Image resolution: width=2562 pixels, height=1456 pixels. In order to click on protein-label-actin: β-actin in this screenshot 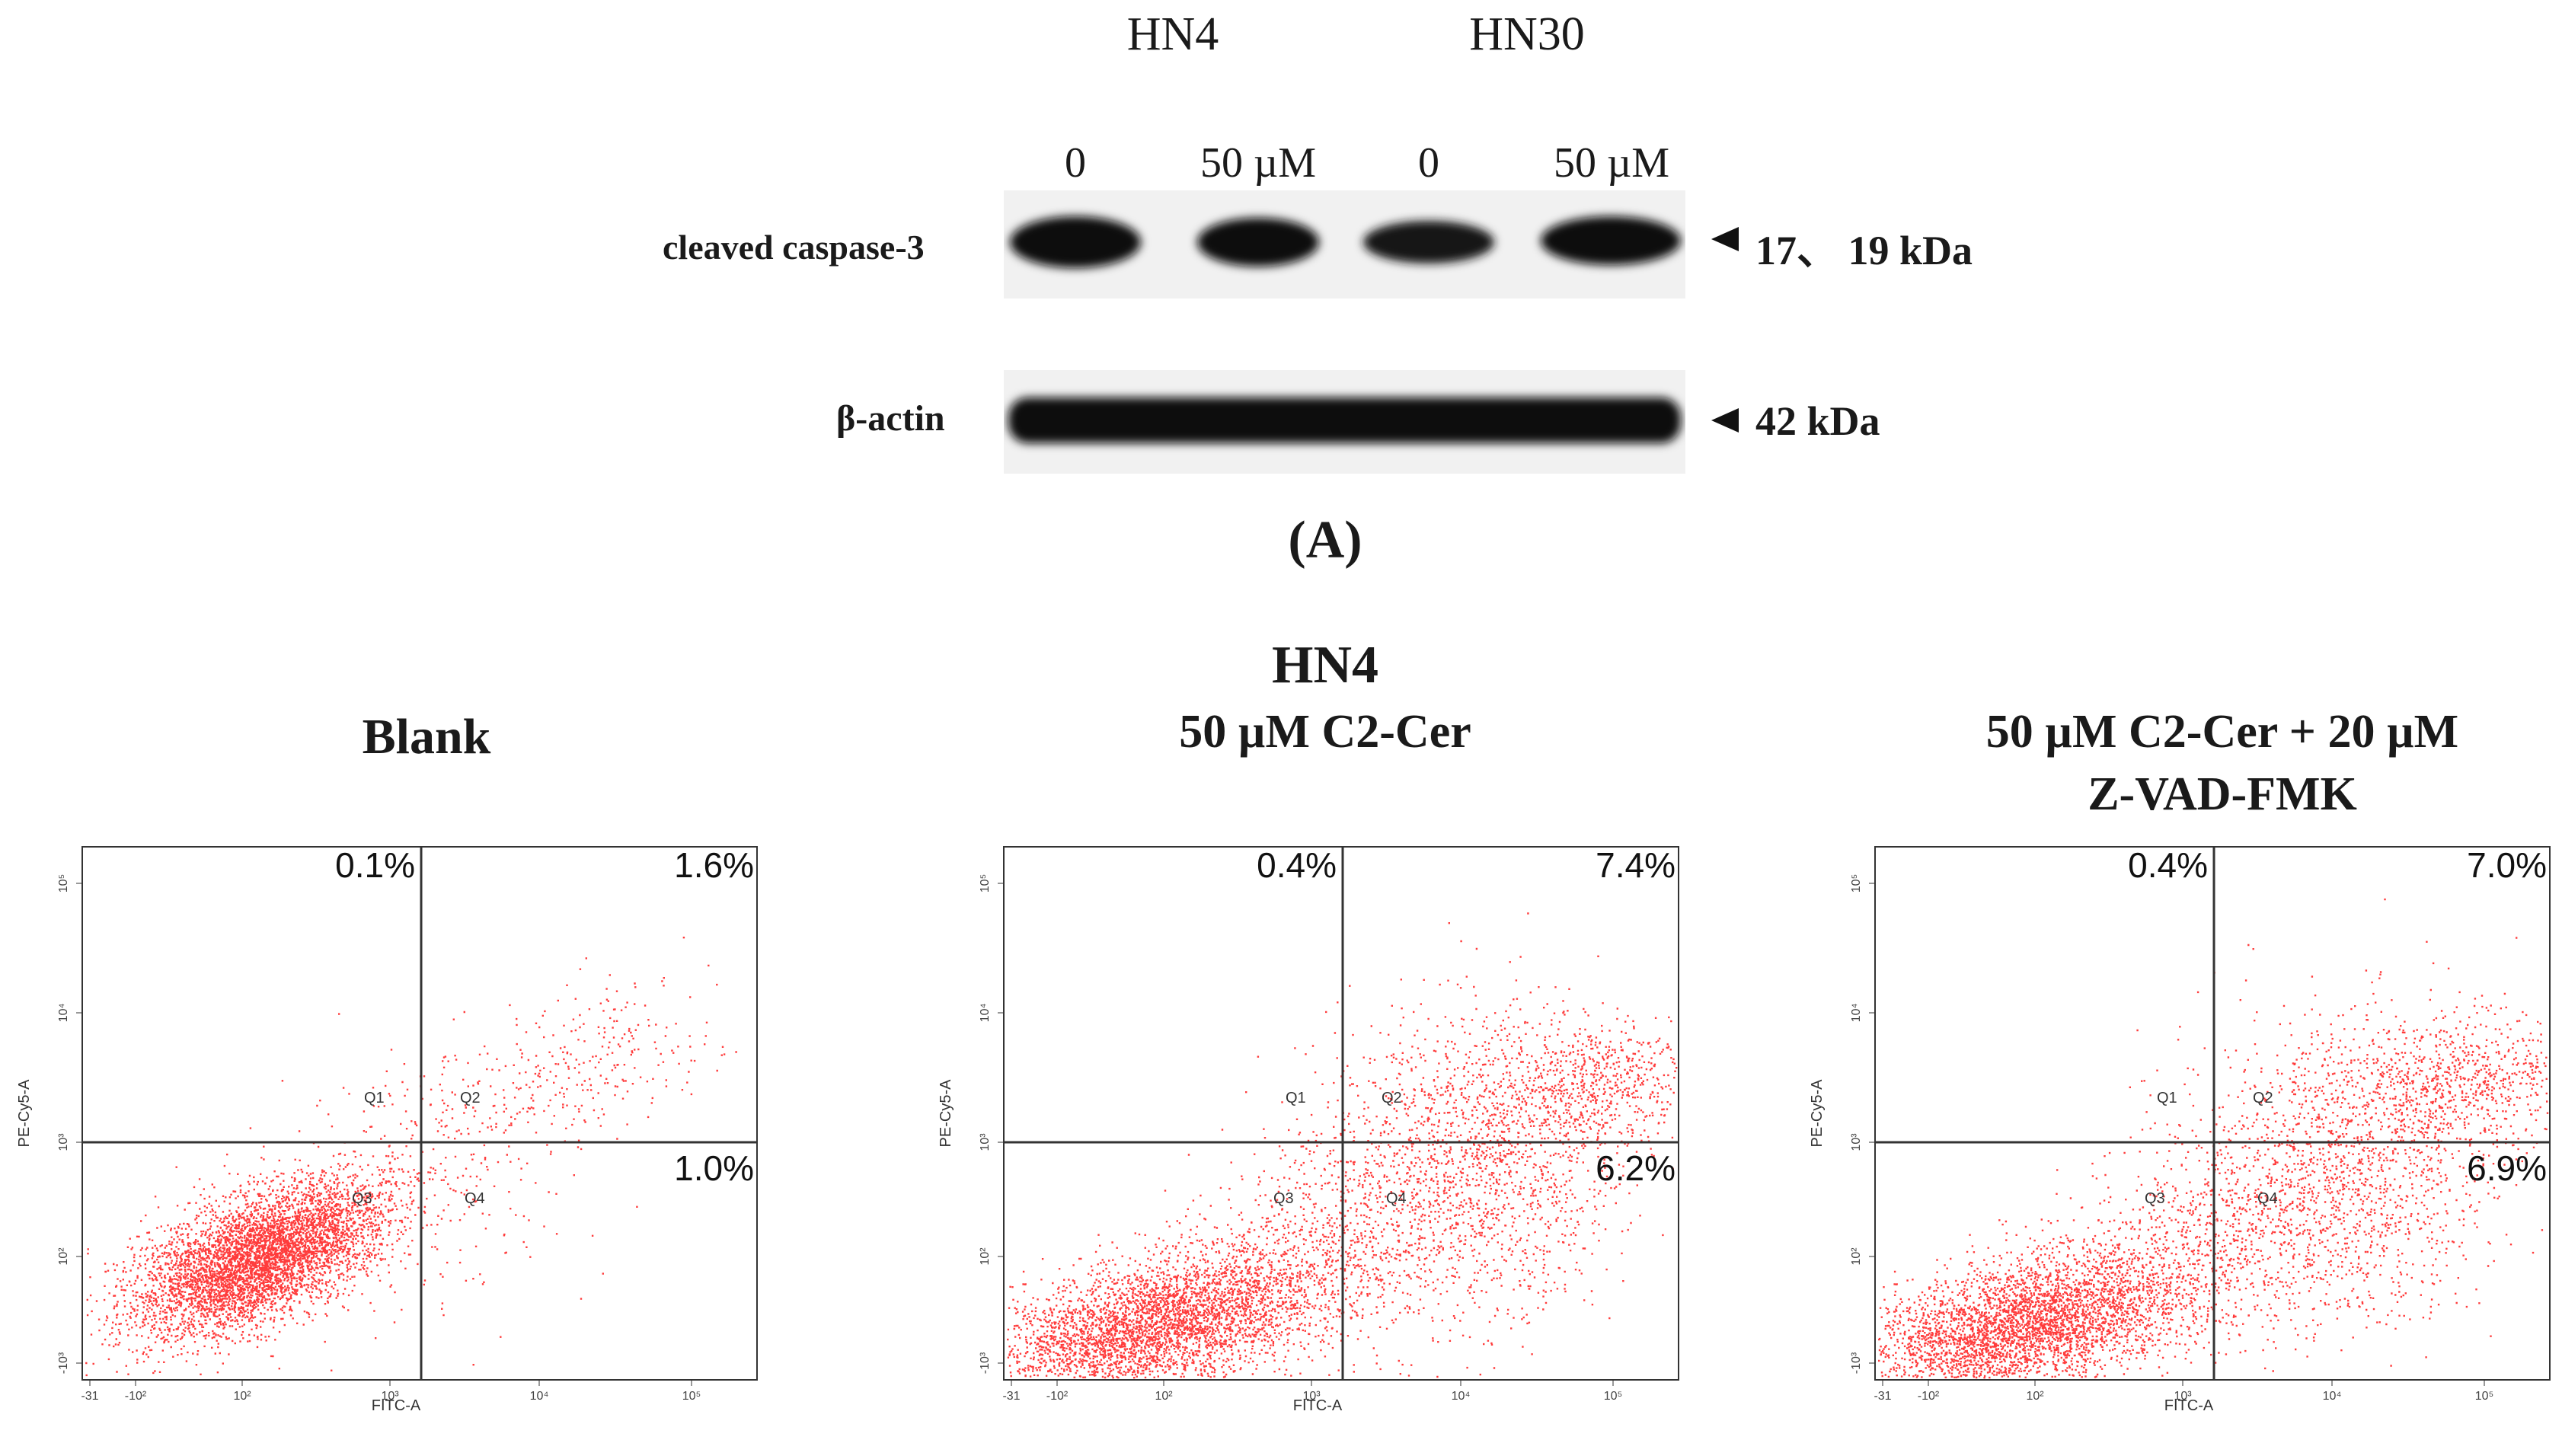, I will do `click(890, 418)`.